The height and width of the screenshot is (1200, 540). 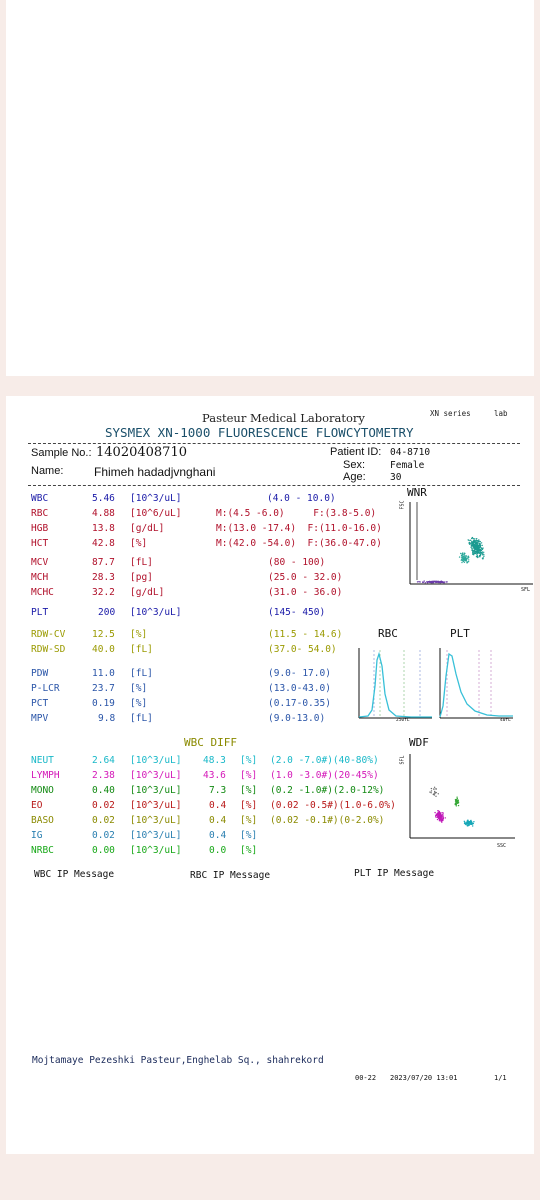 What do you see at coordinates (324, 760) in the screenshot?
I see `diff-ref: (2.0 -7.0#)(40-80%)` at bounding box center [324, 760].